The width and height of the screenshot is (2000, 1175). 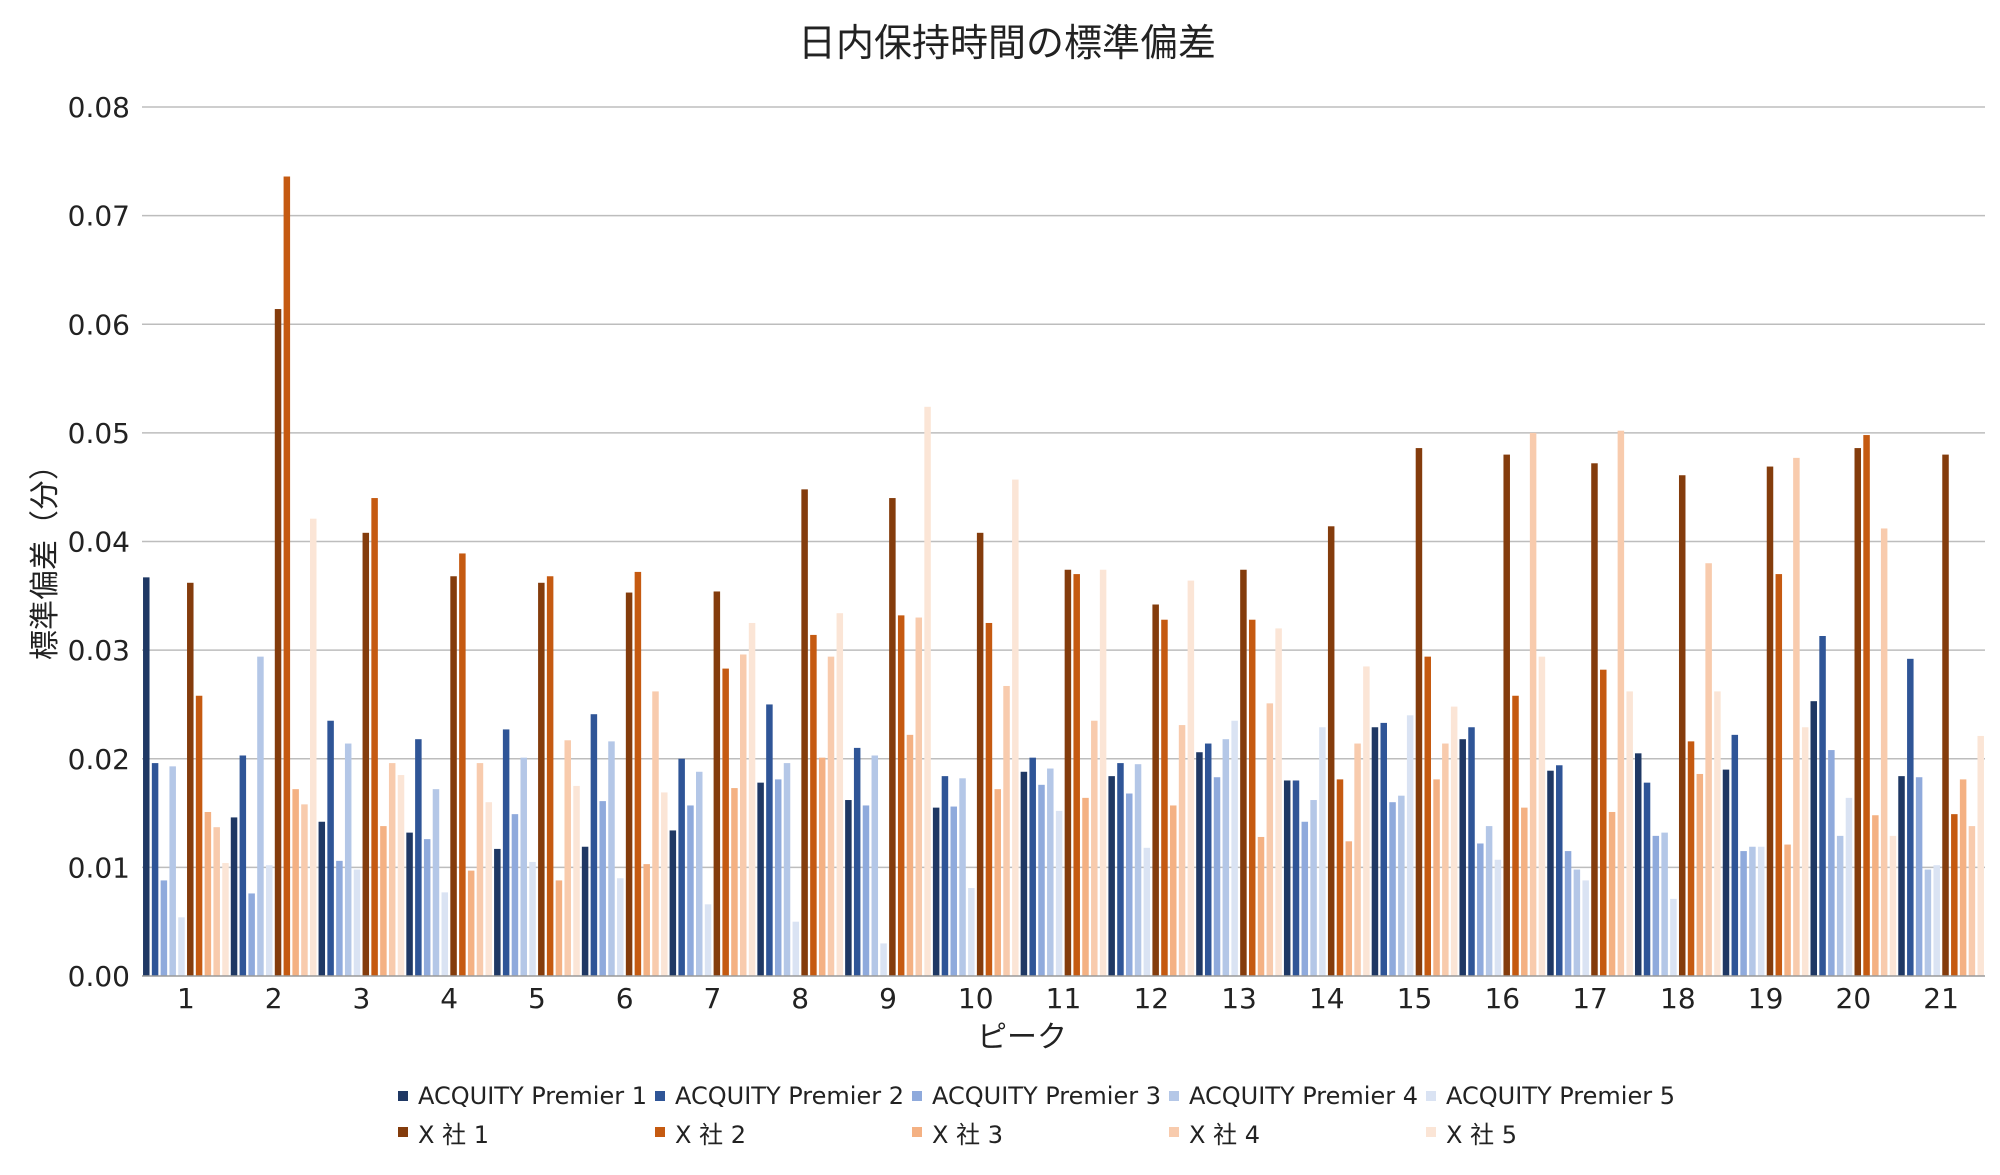 I want to click on x-tick-label: 18, so click(x=1678, y=998).